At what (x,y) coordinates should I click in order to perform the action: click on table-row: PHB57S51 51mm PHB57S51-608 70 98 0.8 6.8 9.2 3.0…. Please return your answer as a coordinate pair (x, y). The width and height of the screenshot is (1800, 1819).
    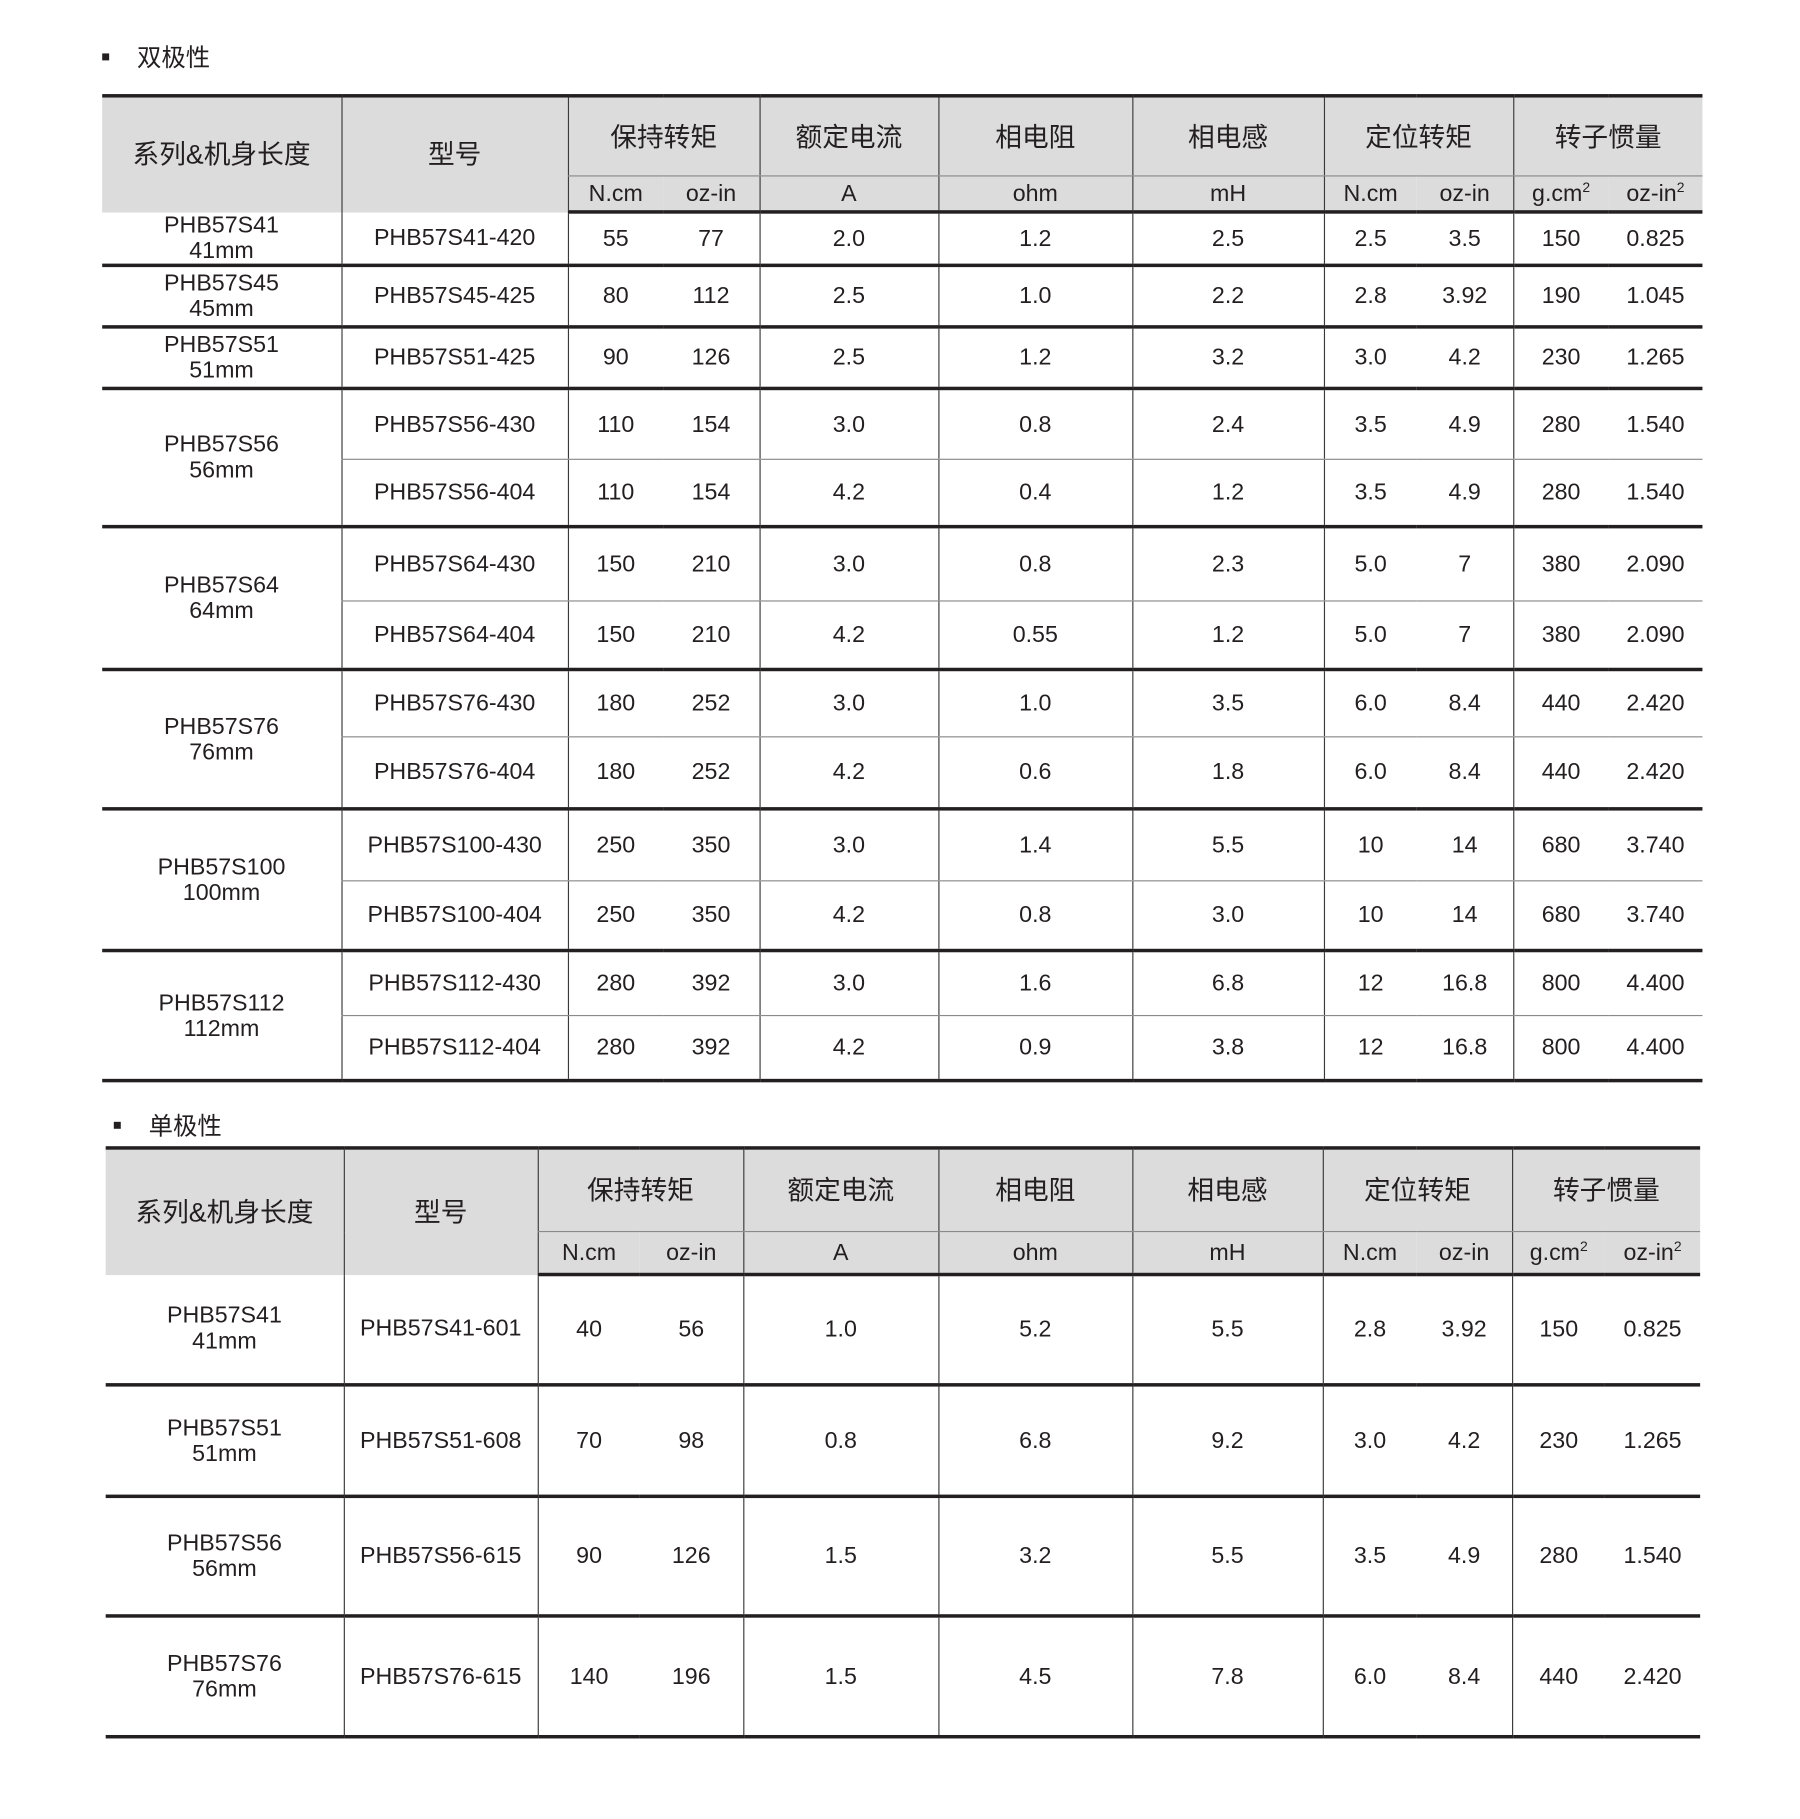
    Looking at the image, I should click on (903, 1441).